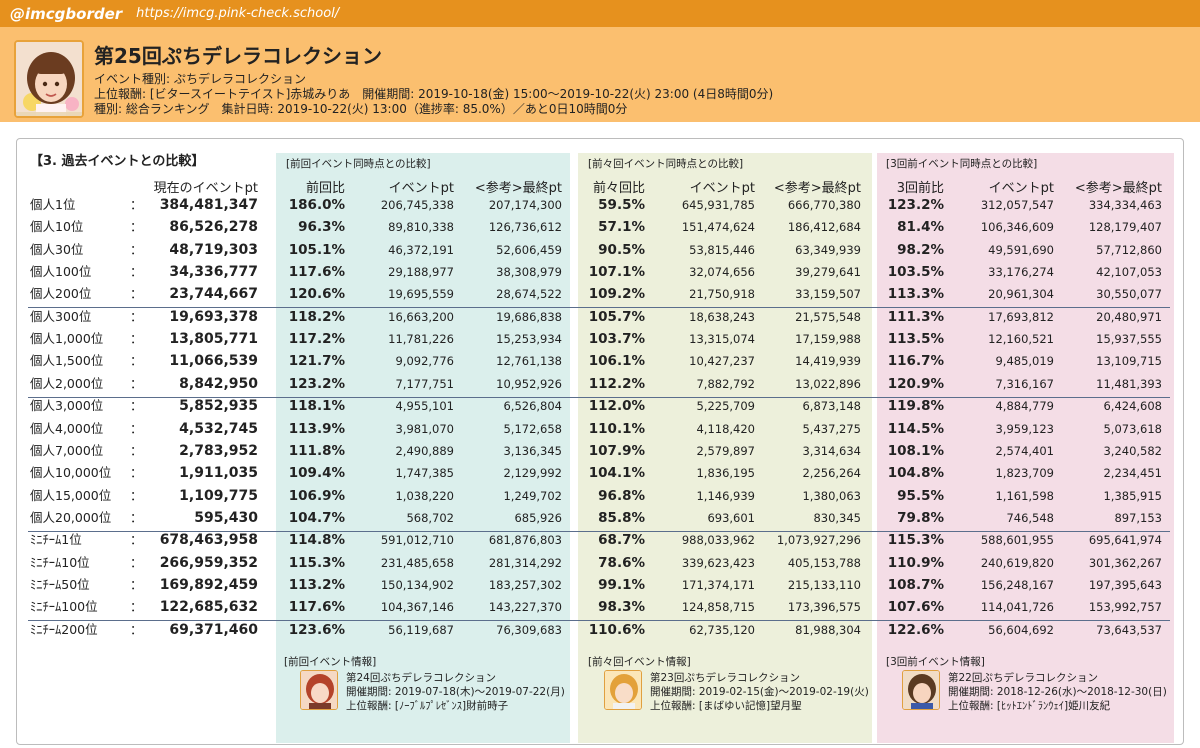 The height and width of the screenshot is (748, 1200). What do you see at coordinates (1017, 205) in the screenshot?
I see `prev3-pt: 312,057,547` at bounding box center [1017, 205].